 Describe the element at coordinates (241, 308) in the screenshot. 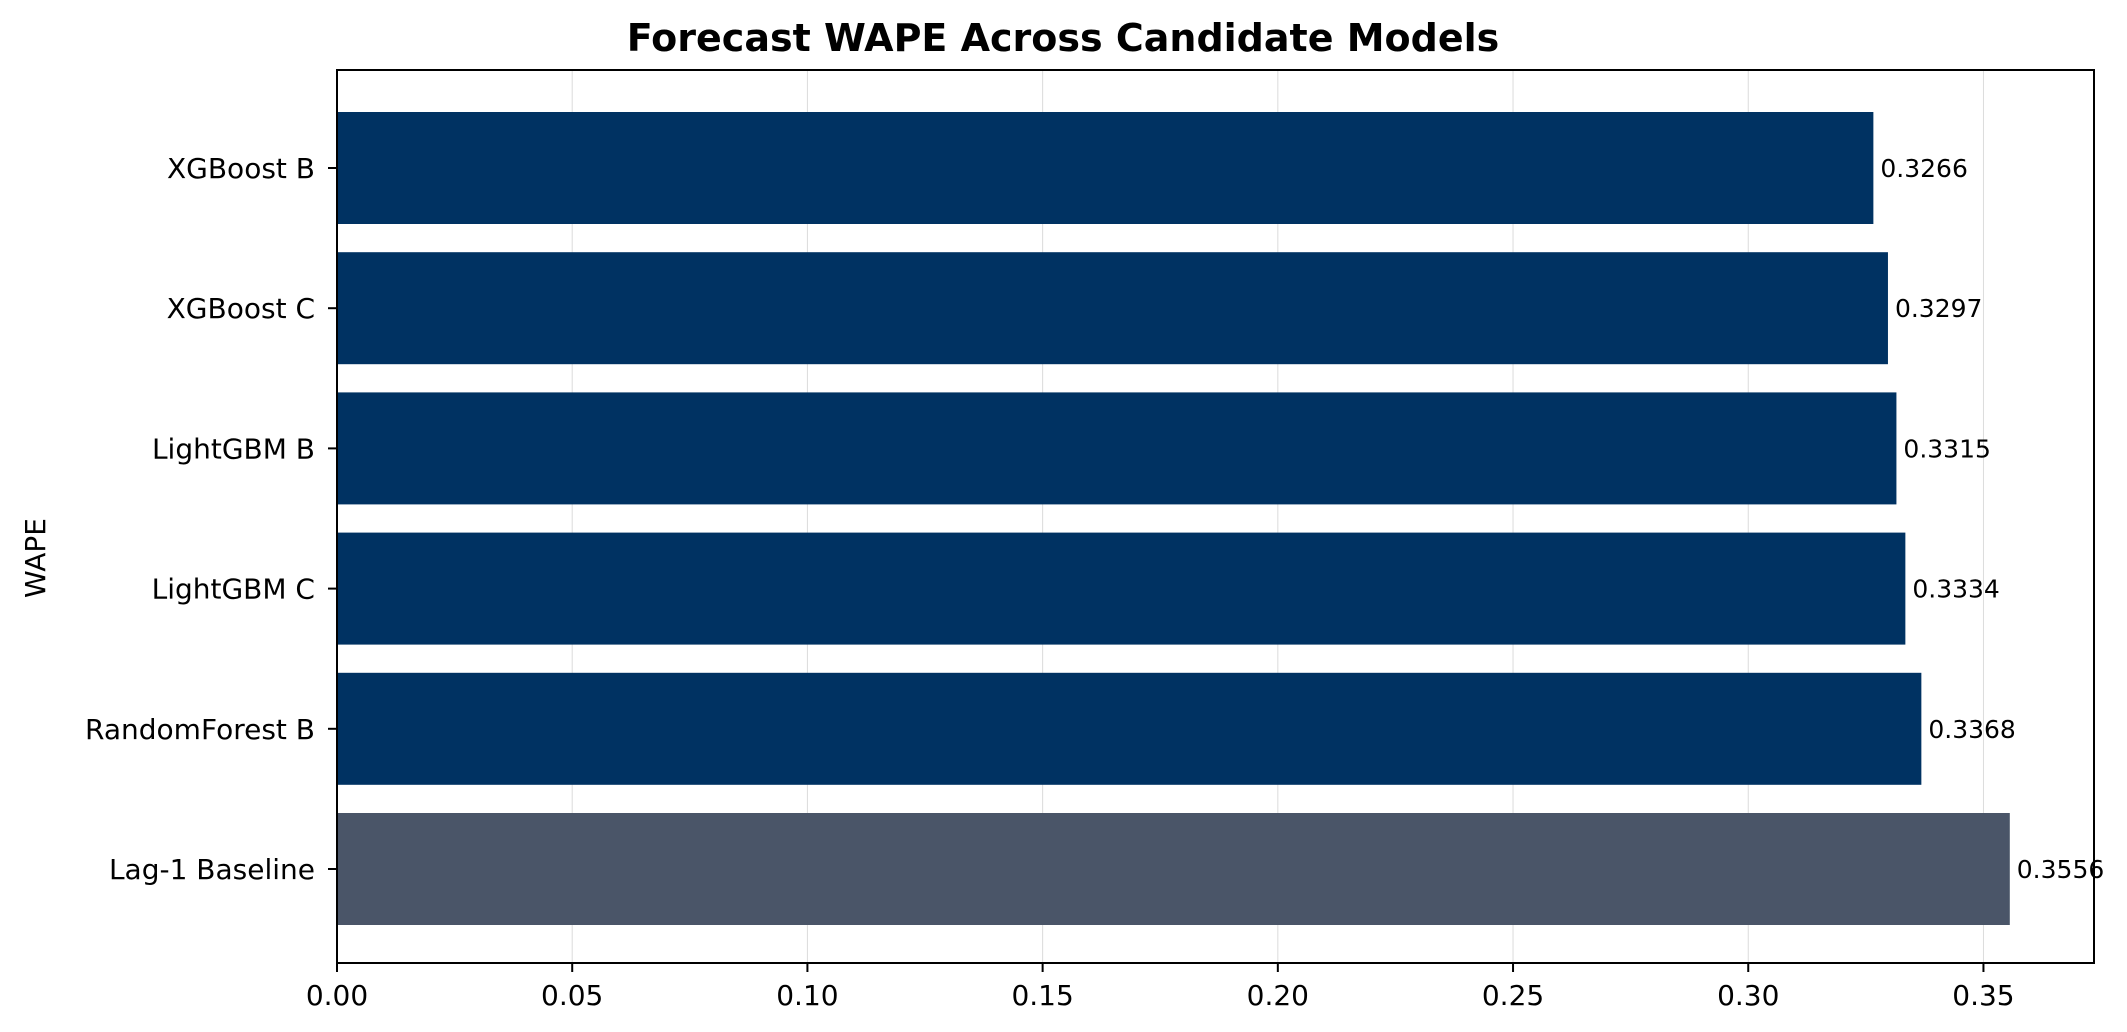

I see `y-tick-label: XGBoost C` at that location.